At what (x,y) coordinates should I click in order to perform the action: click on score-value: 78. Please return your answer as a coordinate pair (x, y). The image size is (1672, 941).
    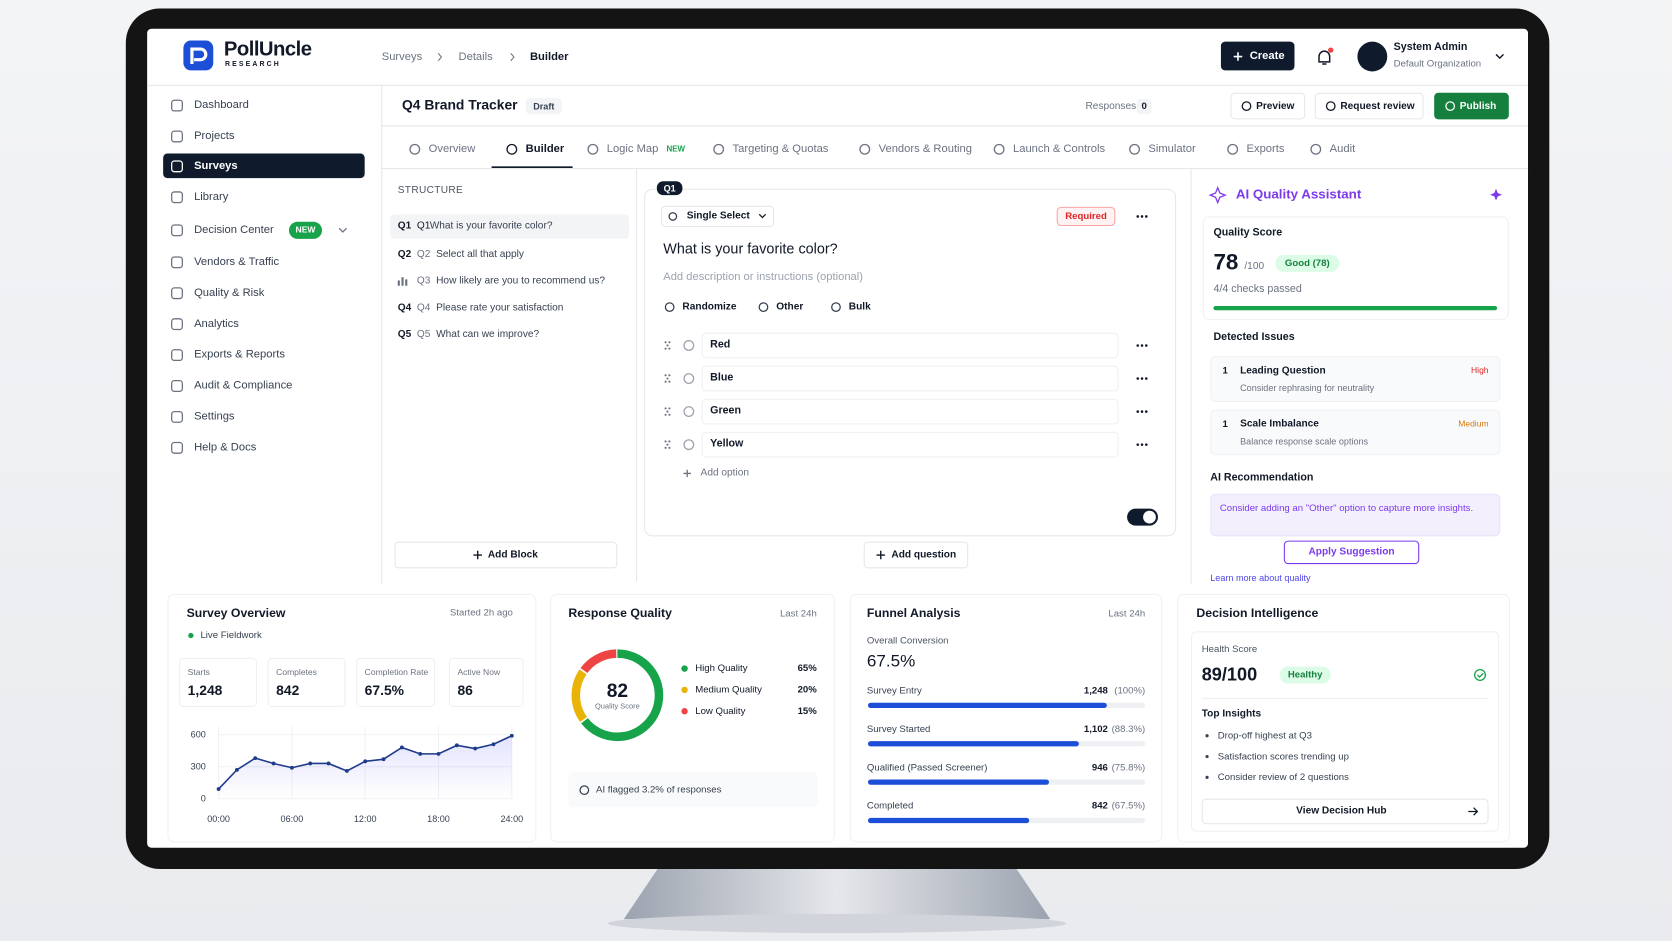
    Looking at the image, I should click on (1226, 262).